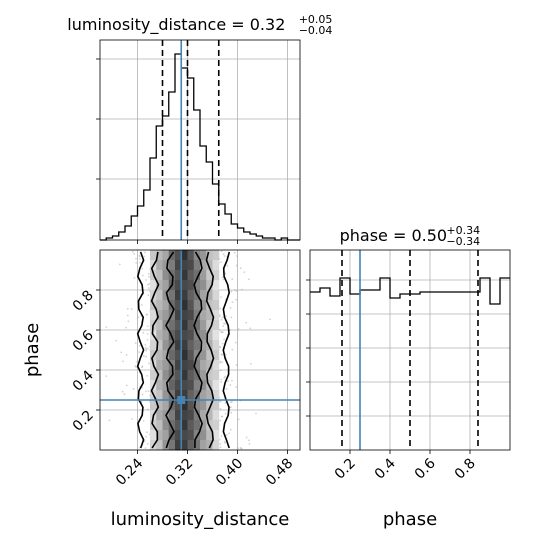 This screenshot has height=550, width=550. What do you see at coordinates (229, 472) in the screenshot?
I see `joint-xtick-label-2: 0.40` at bounding box center [229, 472].